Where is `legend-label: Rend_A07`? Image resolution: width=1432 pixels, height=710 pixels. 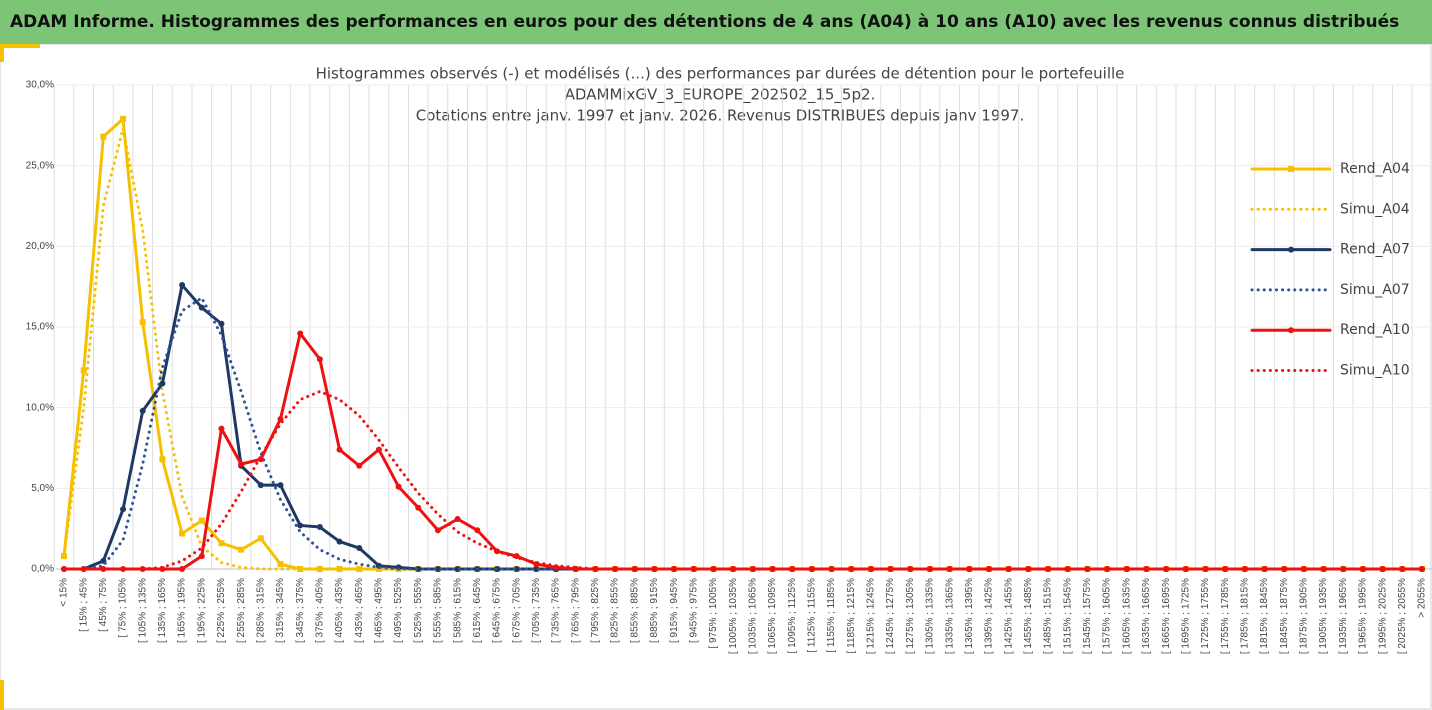
legend-label: Rend_A07 is located at coordinates (1375, 250).